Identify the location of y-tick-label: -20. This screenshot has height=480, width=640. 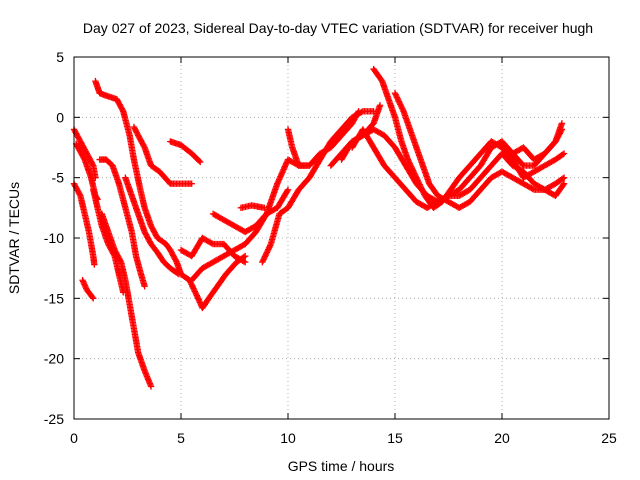
(54, 359).